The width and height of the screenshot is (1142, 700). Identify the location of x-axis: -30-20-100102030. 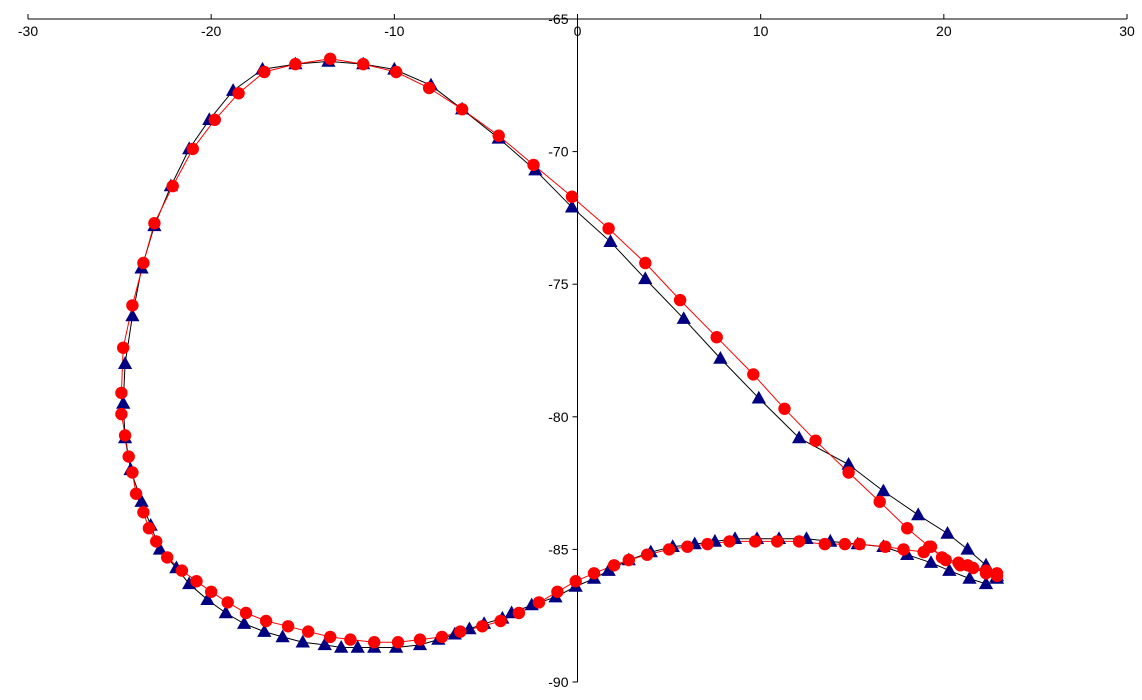
(576, 26).